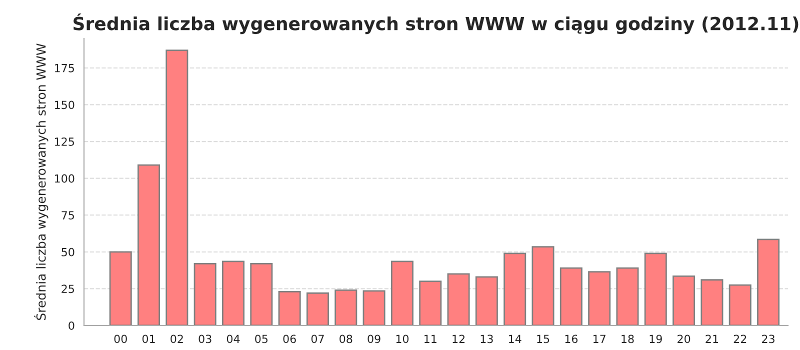 Image resolution: width=800 pixels, height=350 pixels. Describe the element at coordinates (64, 178) in the screenshot. I see `y-tick-label: 100` at that location.